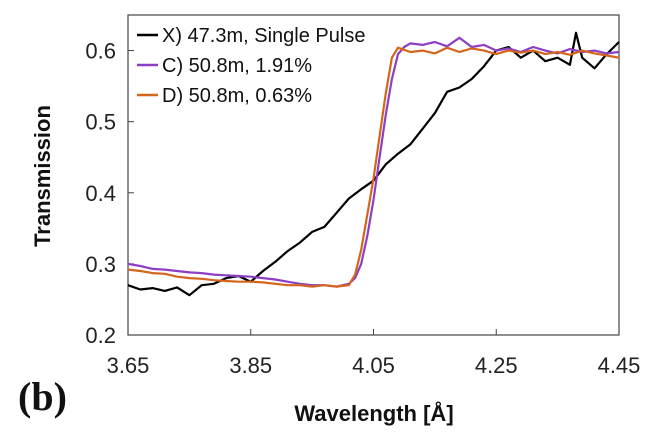  Describe the element at coordinates (100, 122) in the screenshot. I see `y-tick-label: 0.5` at that location.